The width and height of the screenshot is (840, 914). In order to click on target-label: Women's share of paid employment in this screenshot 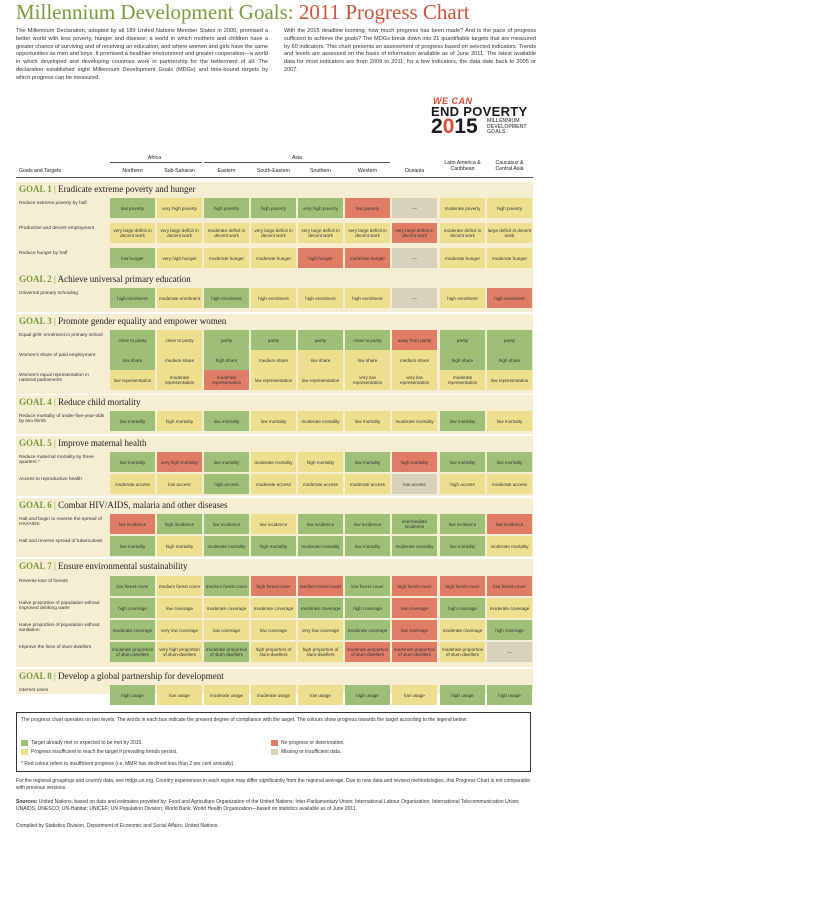, I will do `click(57, 355)`.